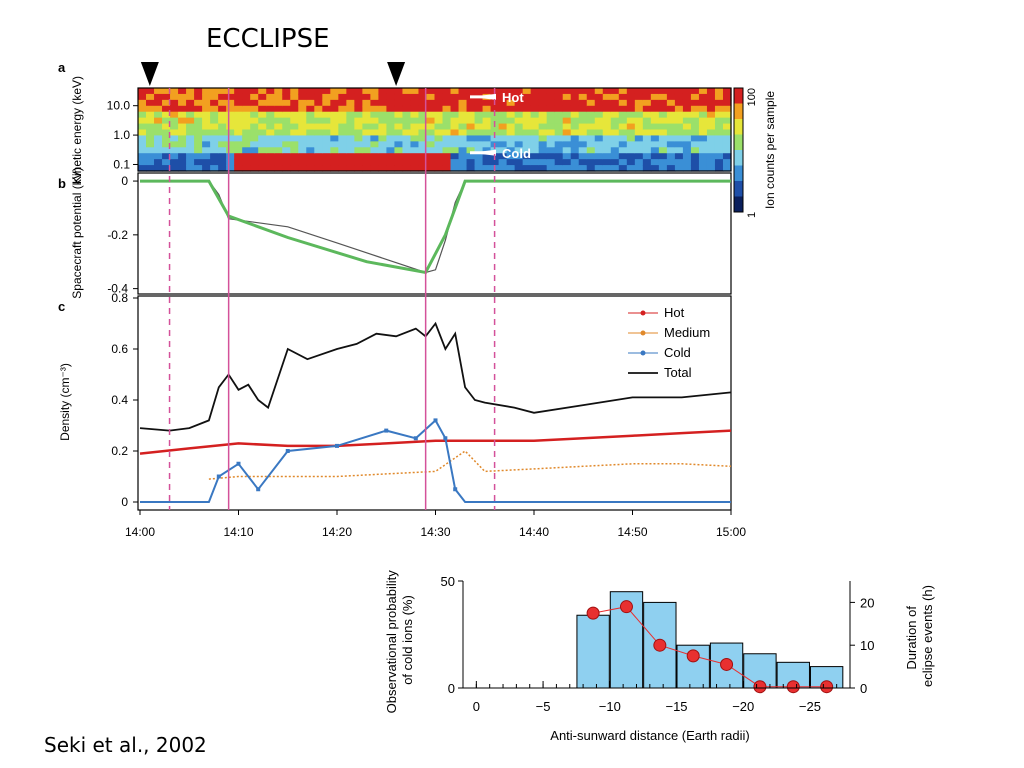  What do you see at coordinates (660, 645) in the screenshot?
I see `duration-point` at bounding box center [660, 645].